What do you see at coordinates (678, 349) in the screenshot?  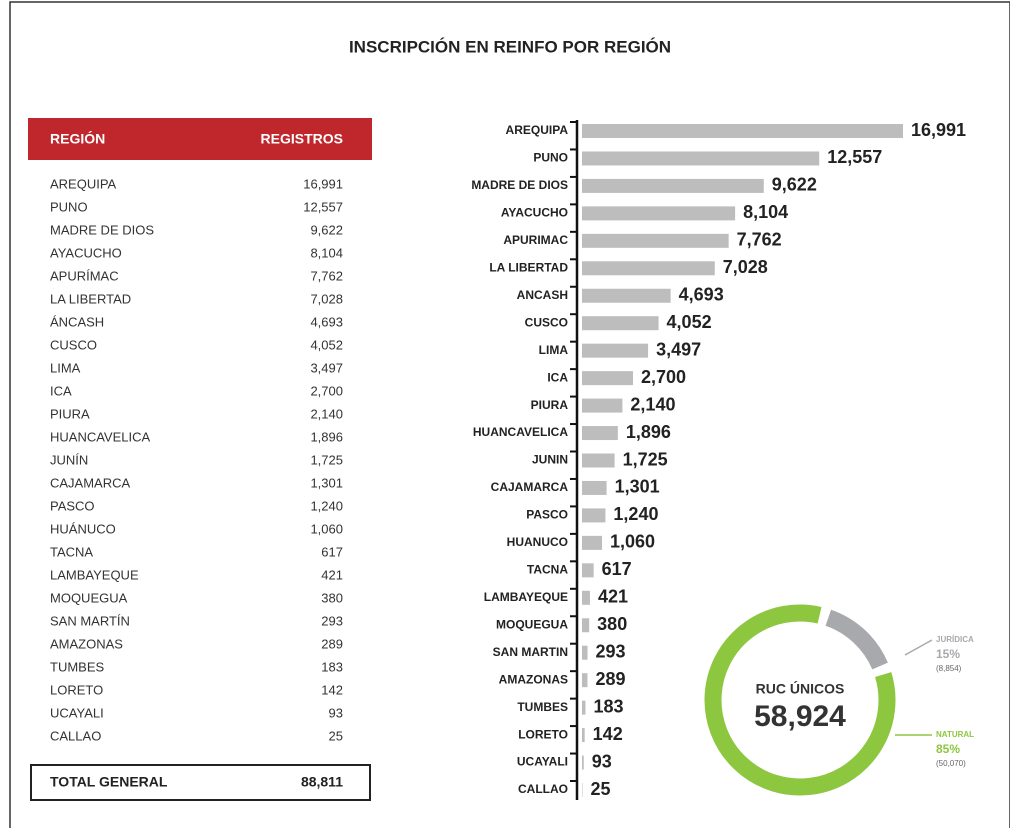 I see `value-label: 3,497` at bounding box center [678, 349].